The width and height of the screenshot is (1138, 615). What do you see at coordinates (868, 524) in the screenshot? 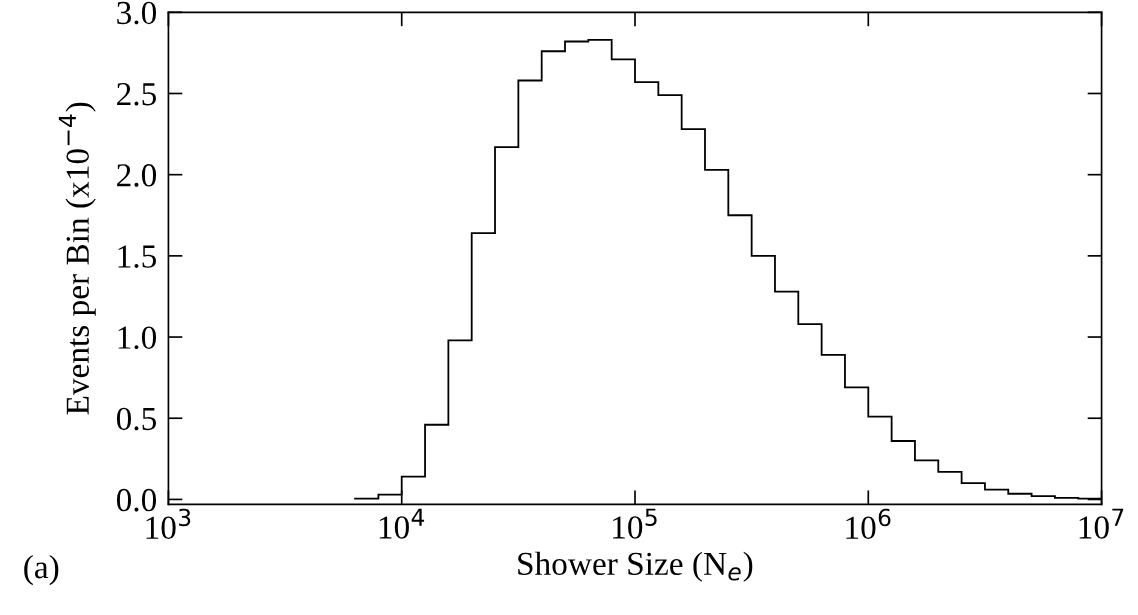
I see `x-tick-label: 10$^{6}$` at bounding box center [868, 524].